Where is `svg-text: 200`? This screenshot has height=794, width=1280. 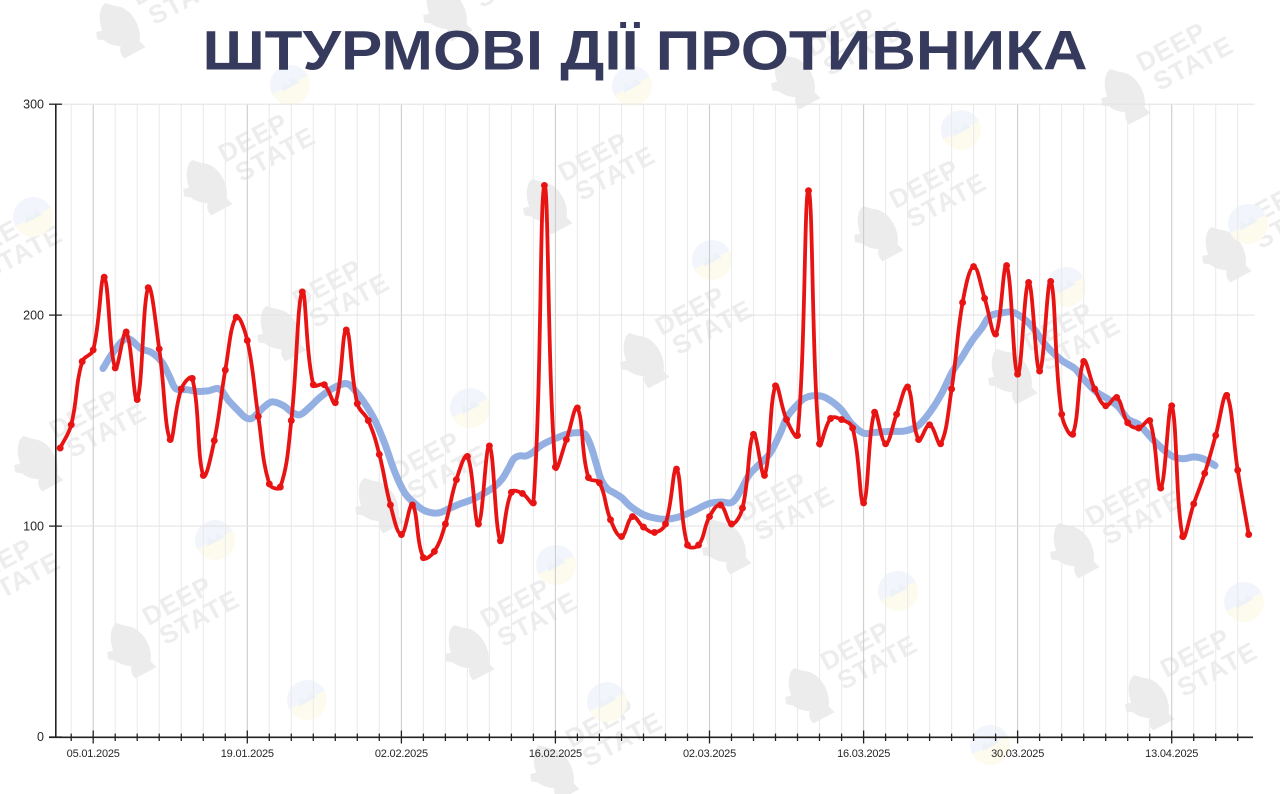 svg-text: 200 is located at coordinates (33, 315).